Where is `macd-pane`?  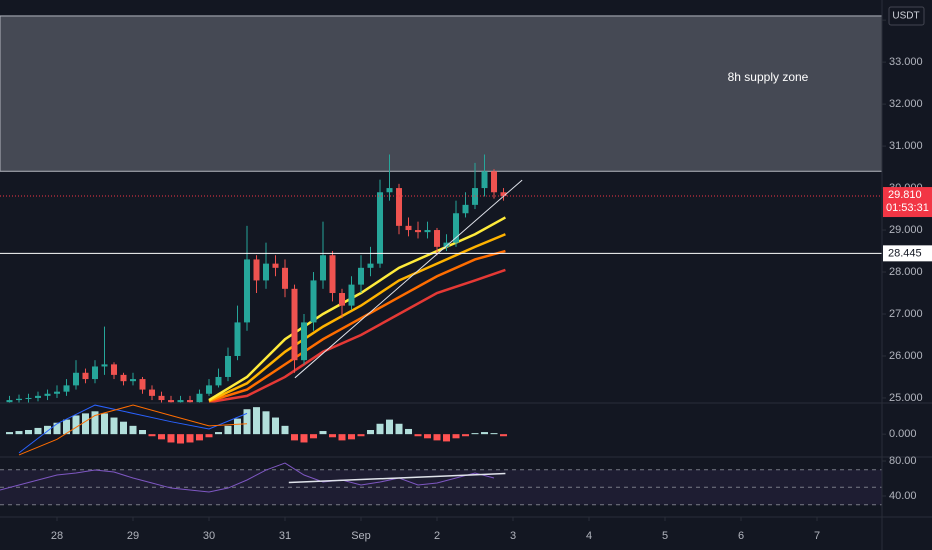
macd-pane is located at coordinates (257, 430).